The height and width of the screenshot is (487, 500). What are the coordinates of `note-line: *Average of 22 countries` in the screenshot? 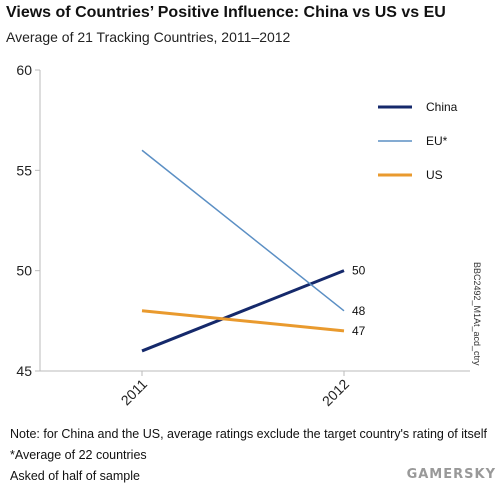 It's located at (78, 455).